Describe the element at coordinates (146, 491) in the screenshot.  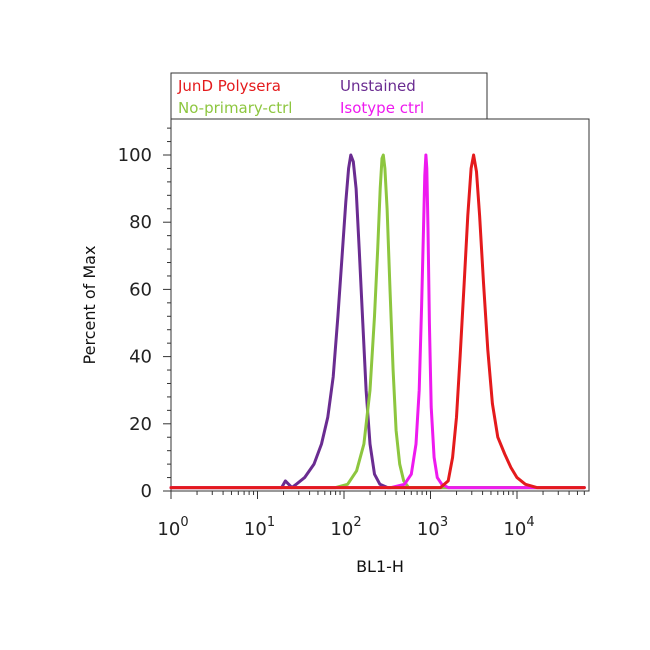
I see `y-tick-label: 0` at that location.